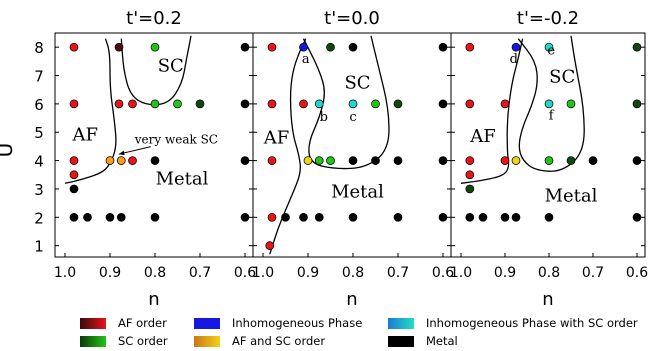 The image size is (648, 351). Describe the element at coordinates (278, 341) in the screenshot. I see `legend-label: AF and SC order` at that location.